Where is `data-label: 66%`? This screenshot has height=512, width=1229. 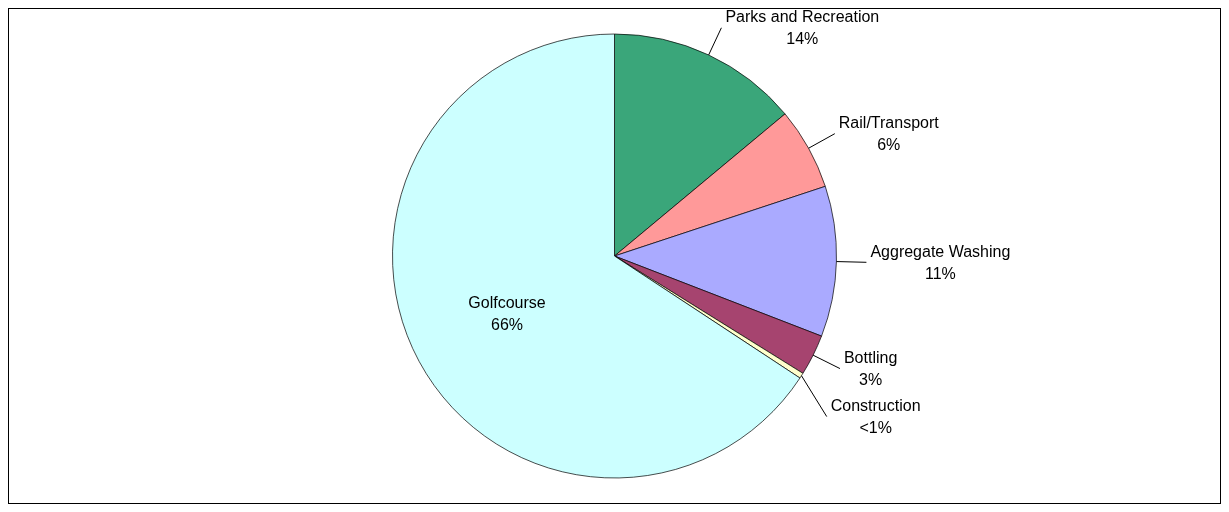 data-label: 66% is located at coordinates (507, 325).